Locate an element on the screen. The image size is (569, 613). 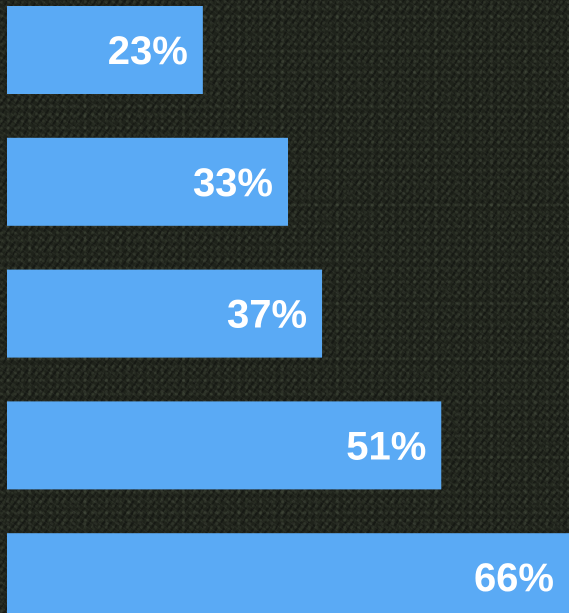
bar-value-label-2: 33% is located at coordinates (233, 183).